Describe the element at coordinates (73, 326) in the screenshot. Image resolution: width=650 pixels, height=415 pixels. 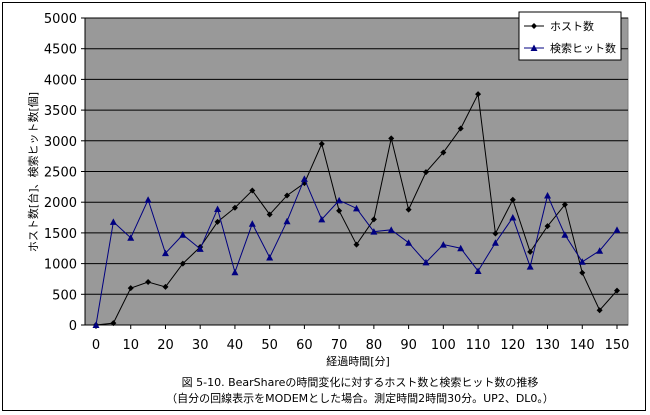
I see `y-tick-label: 0` at that location.